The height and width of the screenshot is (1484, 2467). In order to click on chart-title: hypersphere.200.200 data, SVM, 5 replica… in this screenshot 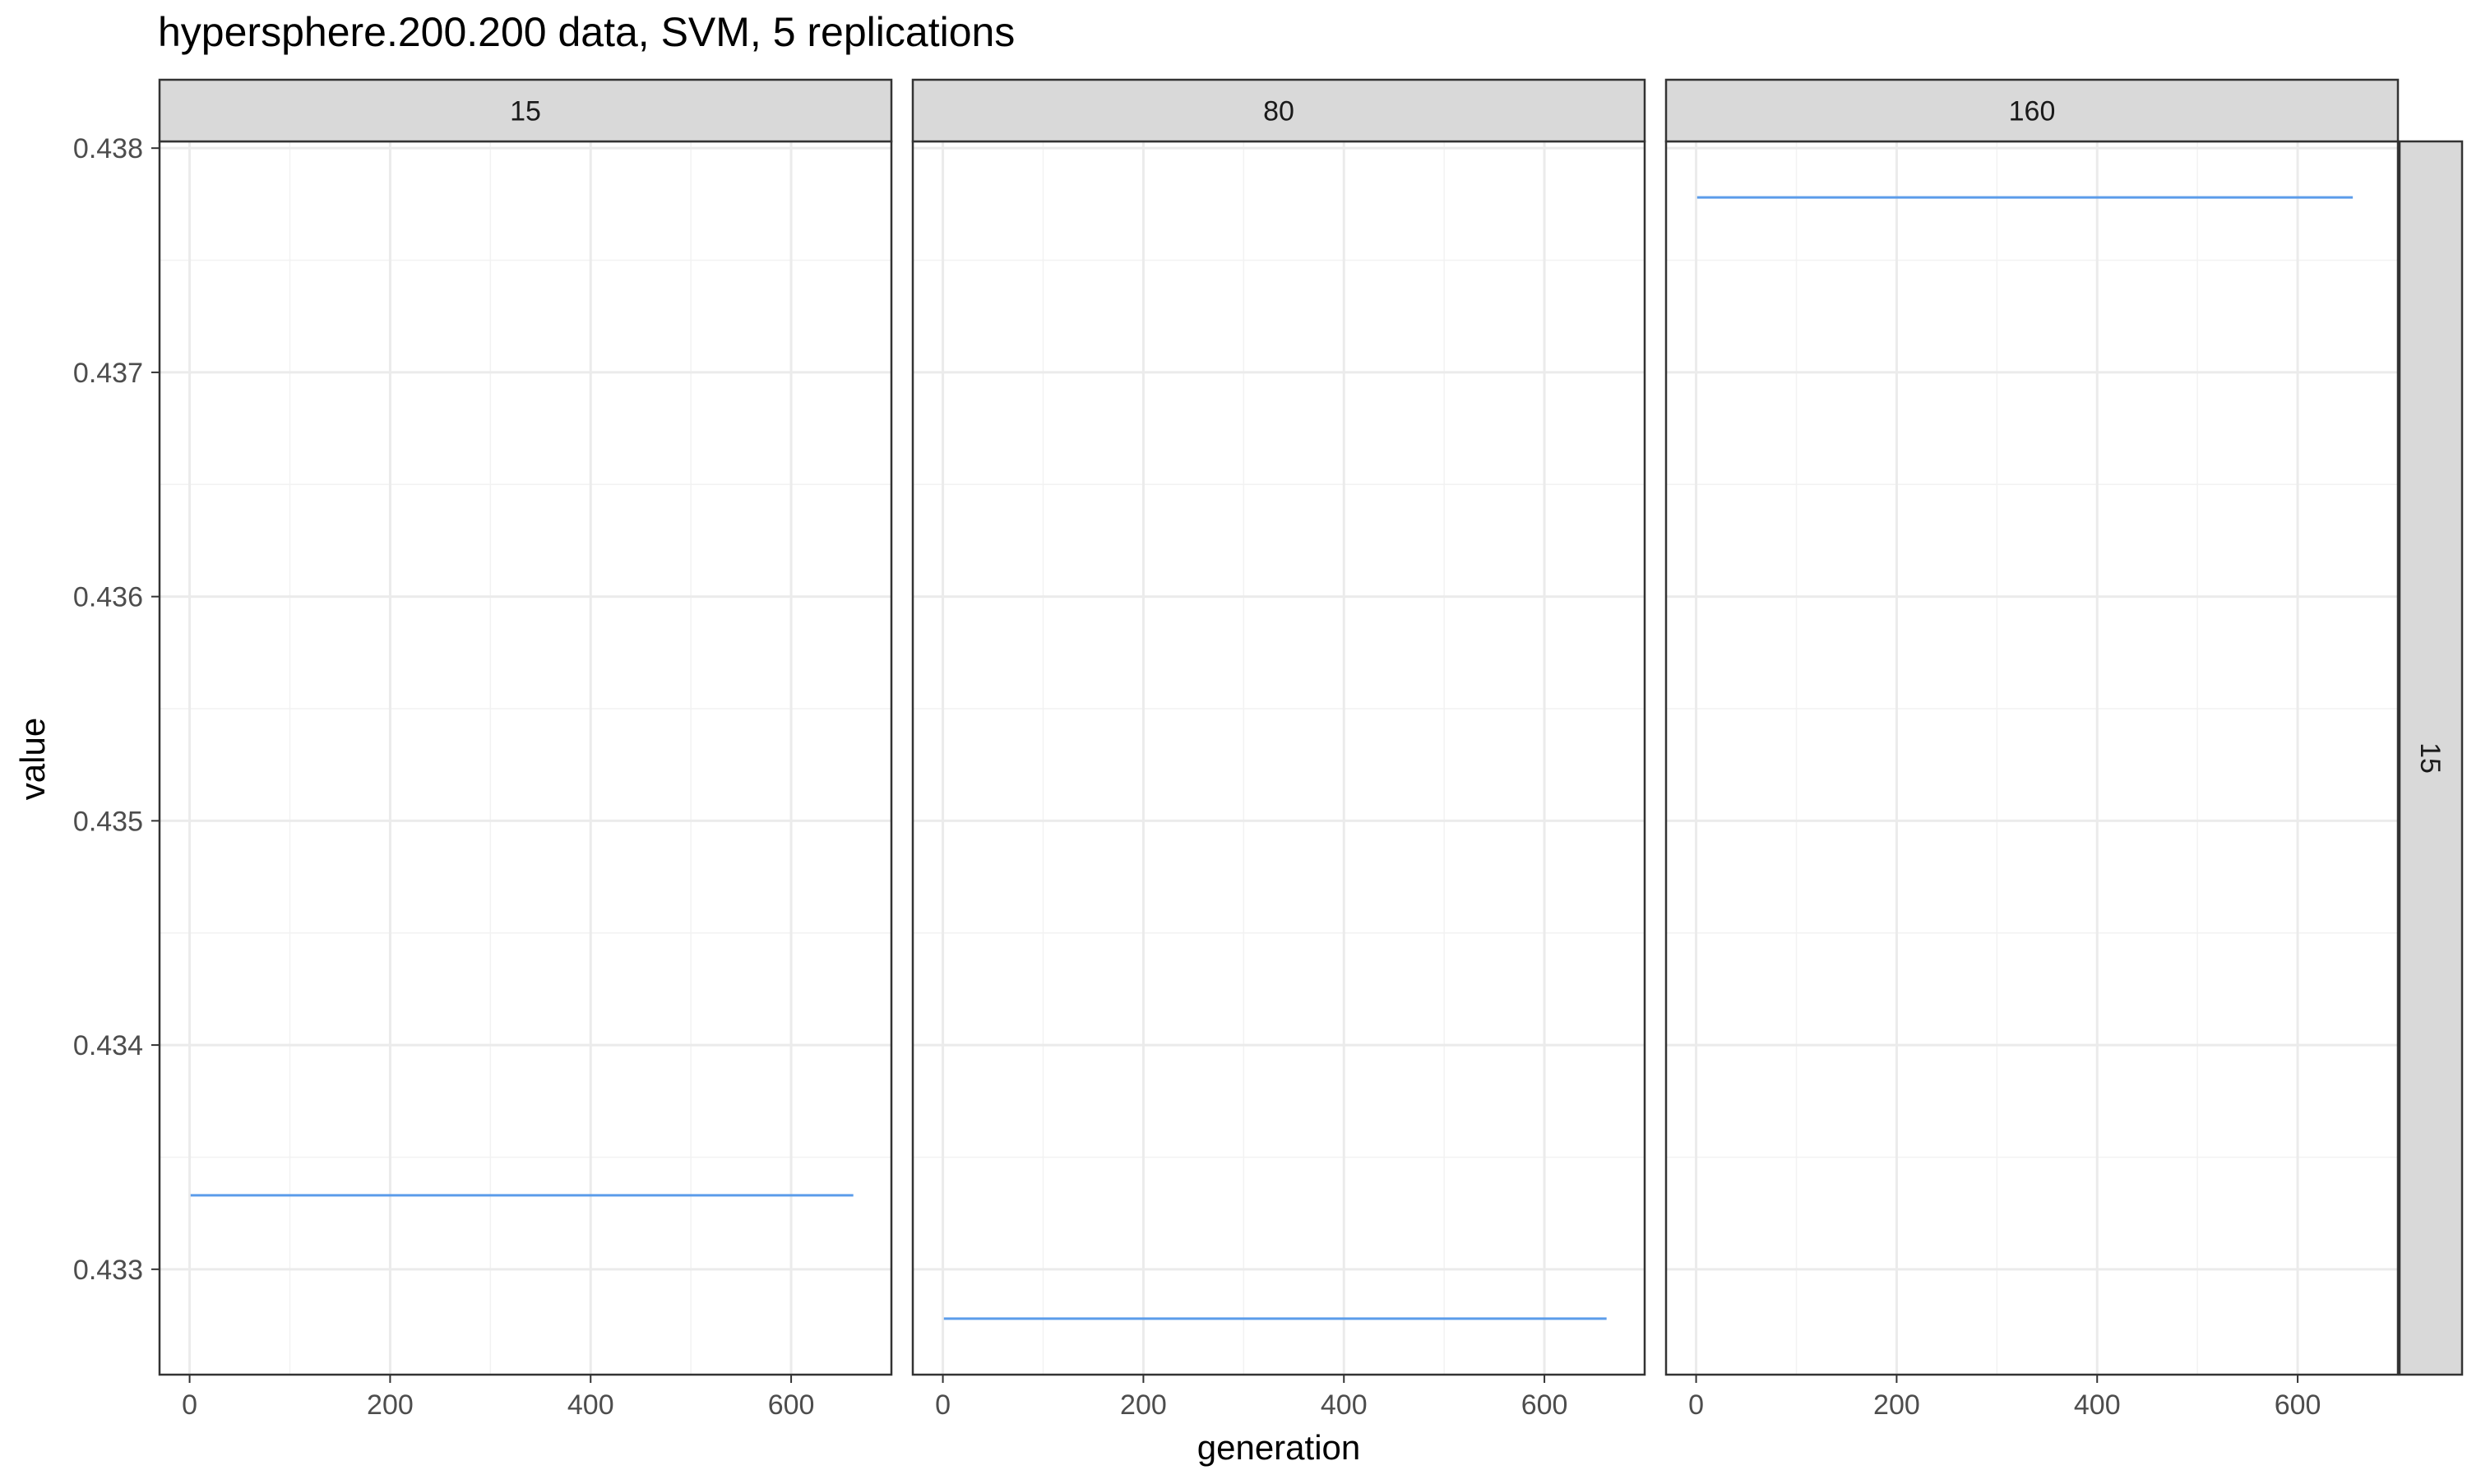, I will do `click(586, 32)`.